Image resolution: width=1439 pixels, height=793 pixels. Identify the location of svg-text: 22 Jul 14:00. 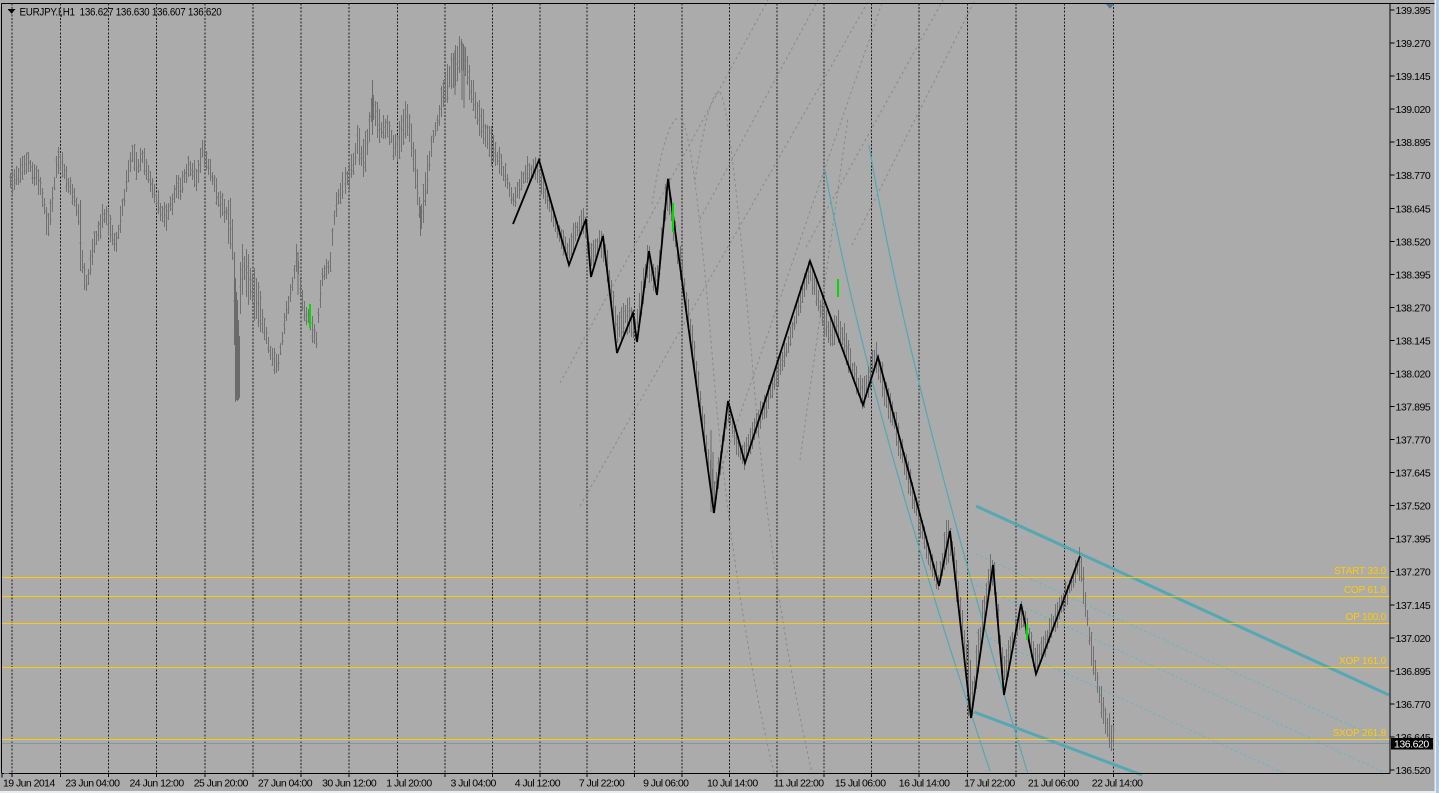
(1117, 784).